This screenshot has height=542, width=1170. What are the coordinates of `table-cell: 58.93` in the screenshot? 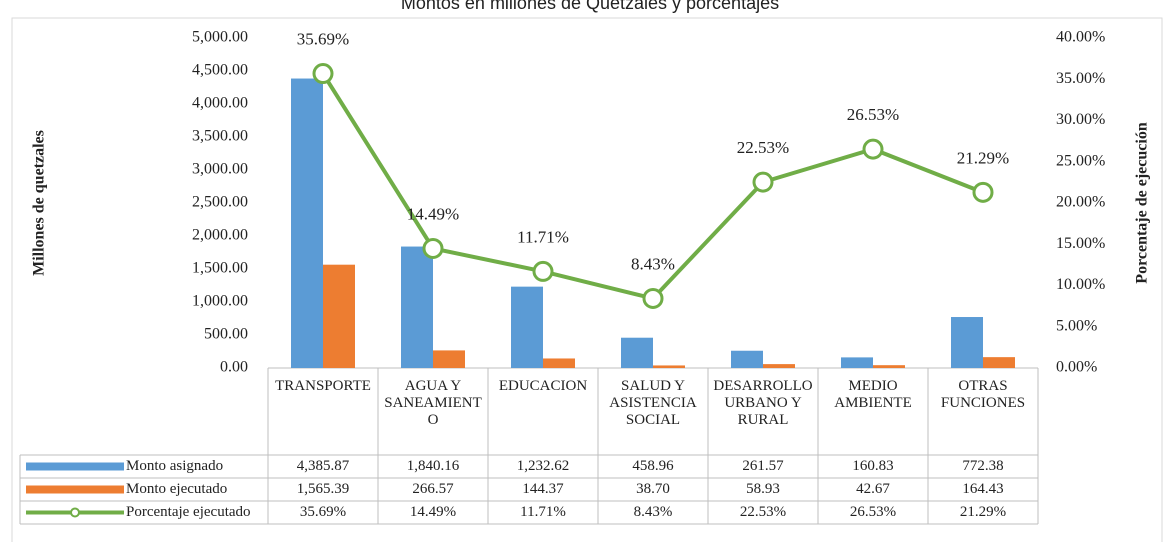 It's located at (763, 489).